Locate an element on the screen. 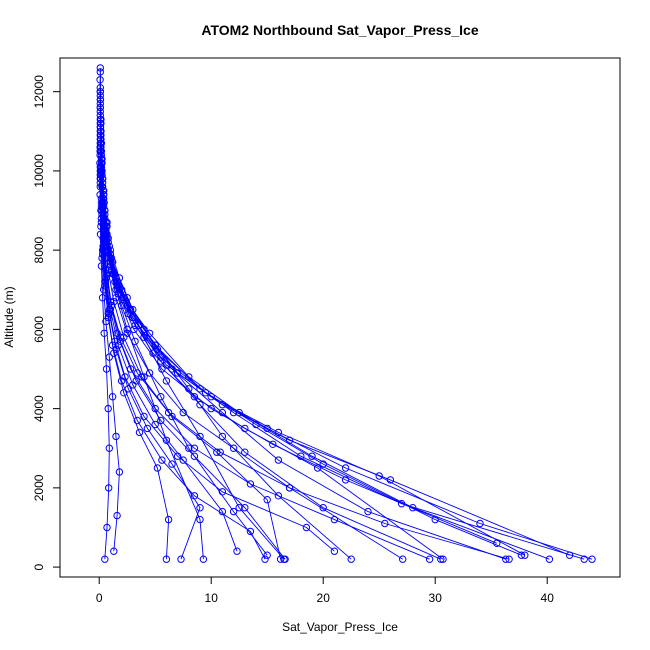 Image resolution: width=650 pixels, height=650 pixels. x-tick-label: 0 is located at coordinates (99, 598).